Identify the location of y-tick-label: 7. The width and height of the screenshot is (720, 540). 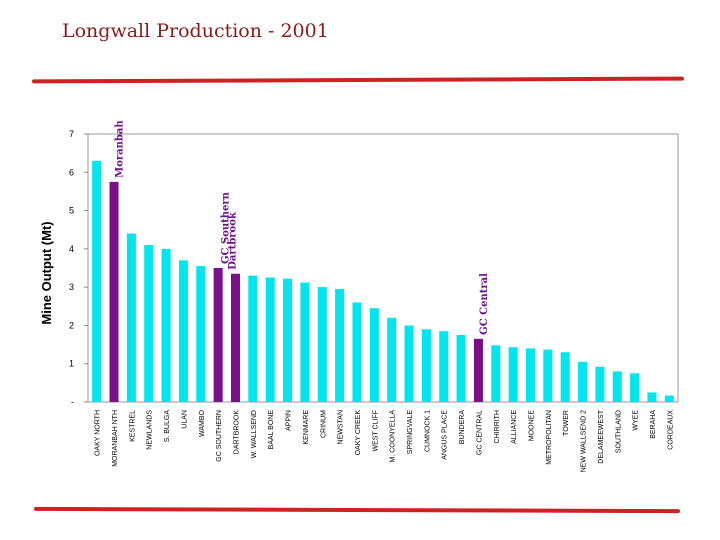
(71, 134).